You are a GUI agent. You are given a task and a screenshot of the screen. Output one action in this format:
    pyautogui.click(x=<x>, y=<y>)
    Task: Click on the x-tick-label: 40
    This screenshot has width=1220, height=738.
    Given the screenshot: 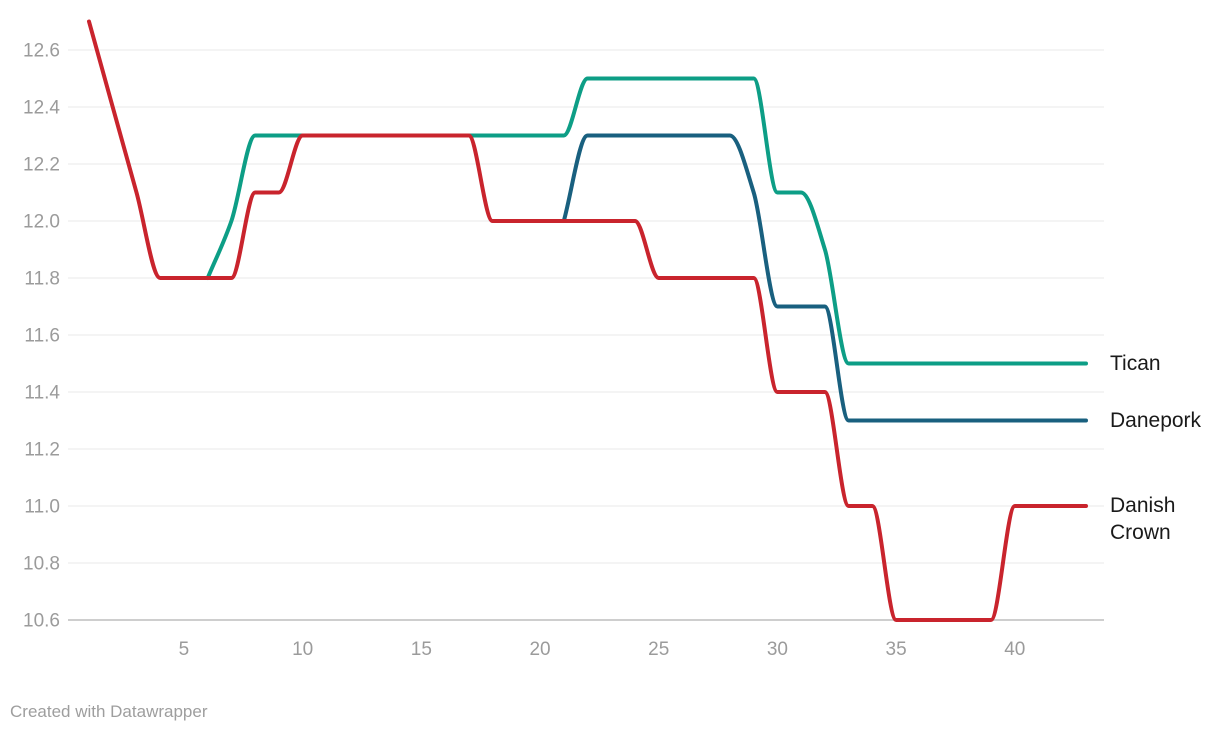 What is the action you would take?
    pyautogui.click(x=1014, y=649)
    